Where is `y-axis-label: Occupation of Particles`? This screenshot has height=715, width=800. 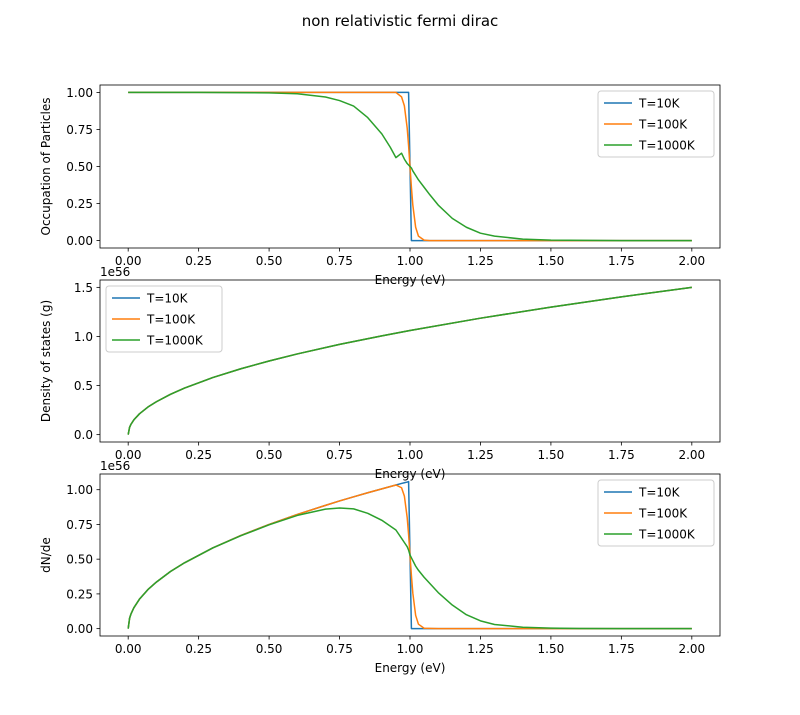 y-axis-label: Occupation of Particles is located at coordinates (46, 167).